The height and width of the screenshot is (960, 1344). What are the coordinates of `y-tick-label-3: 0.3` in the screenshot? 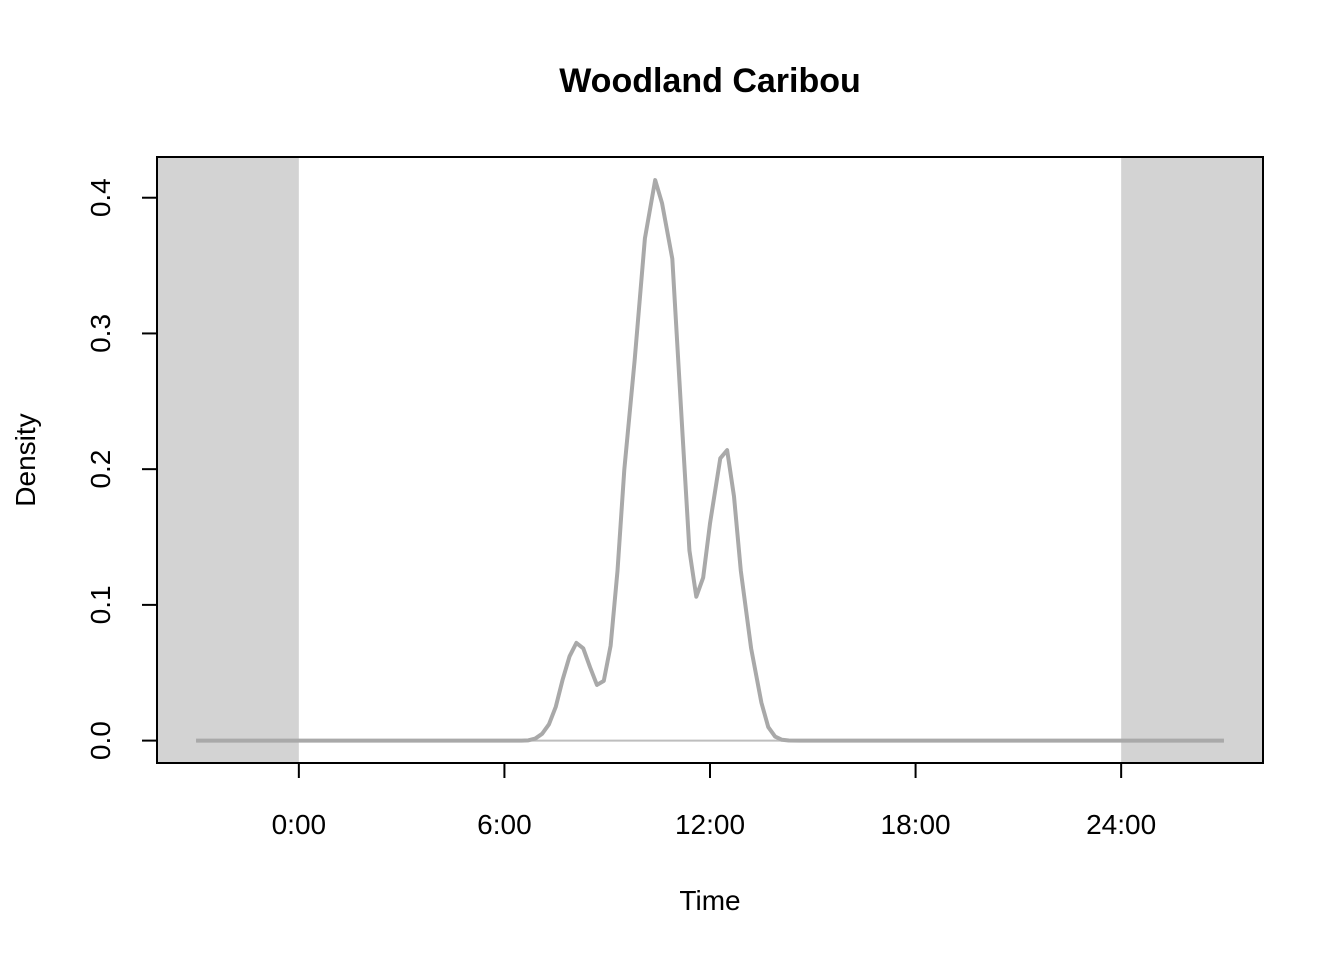 It's located at (100, 333).